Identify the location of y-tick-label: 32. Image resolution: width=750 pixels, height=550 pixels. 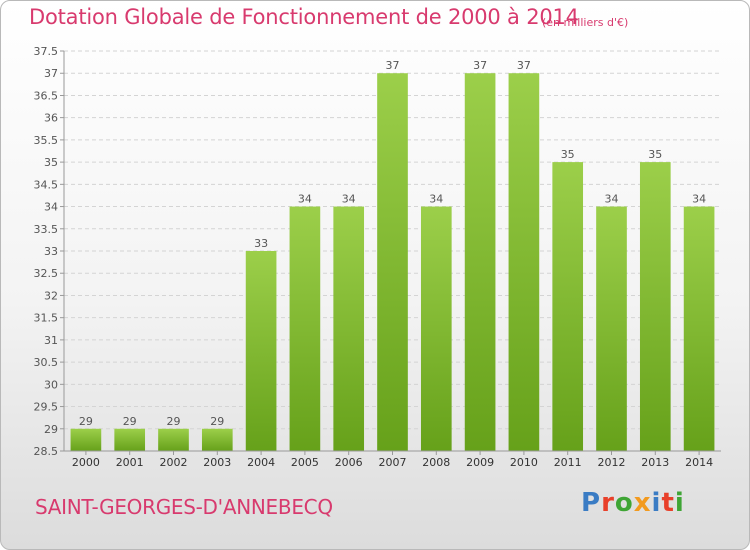
(51, 295).